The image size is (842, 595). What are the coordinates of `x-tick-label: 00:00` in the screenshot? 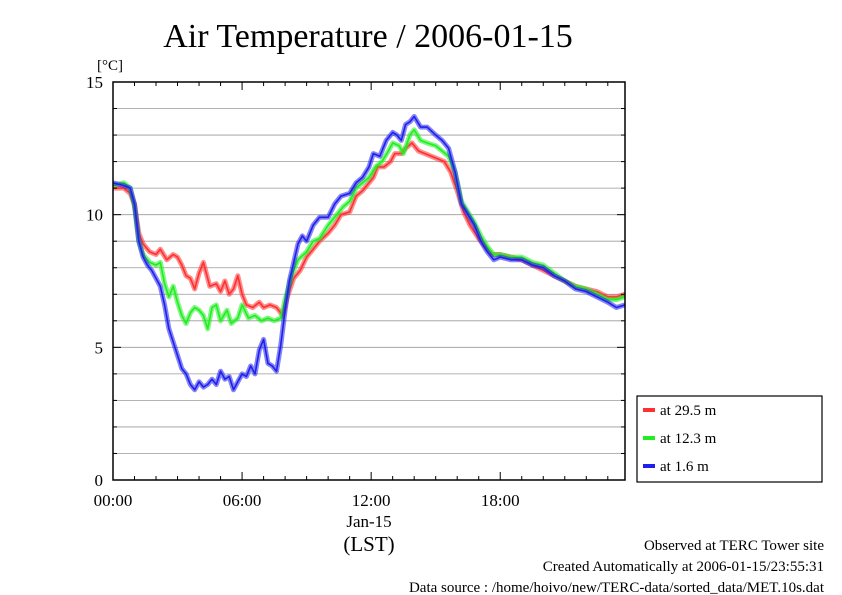 It's located at (113, 500).